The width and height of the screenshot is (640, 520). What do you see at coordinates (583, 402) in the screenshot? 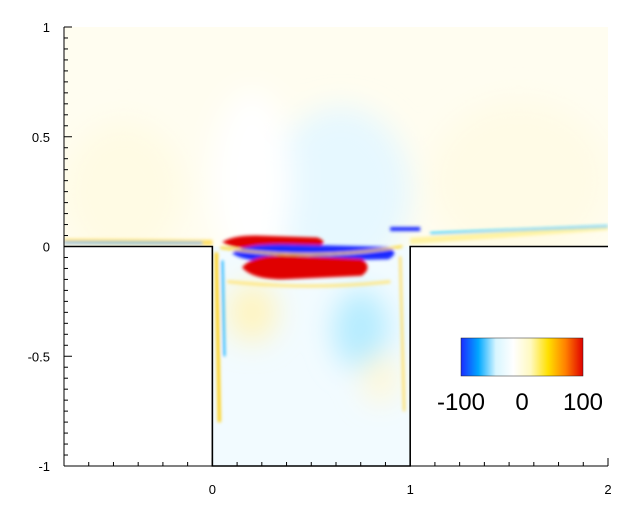
I see `colorbar-label: 100` at bounding box center [583, 402].